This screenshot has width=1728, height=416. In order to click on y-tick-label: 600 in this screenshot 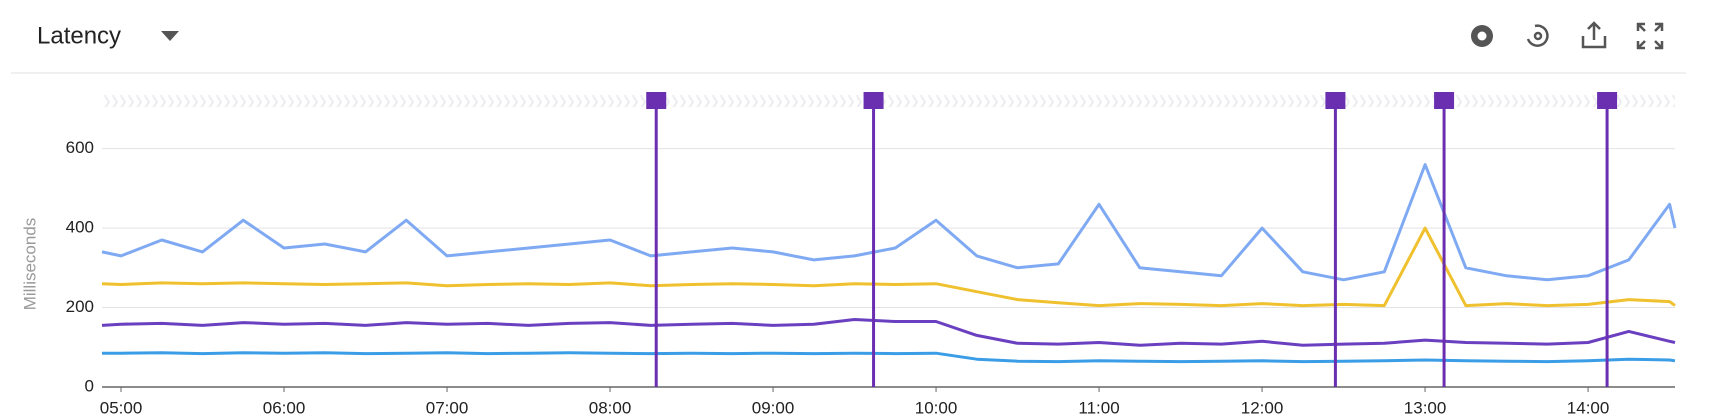, I will do `click(80, 147)`.